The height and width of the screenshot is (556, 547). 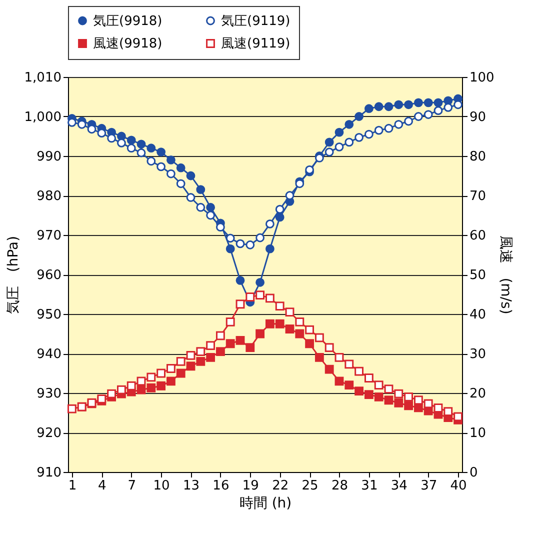 What do you see at coordinates (478, 354) in the screenshot?
I see `y2-tick-label: 30` at bounding box center [478, 354].